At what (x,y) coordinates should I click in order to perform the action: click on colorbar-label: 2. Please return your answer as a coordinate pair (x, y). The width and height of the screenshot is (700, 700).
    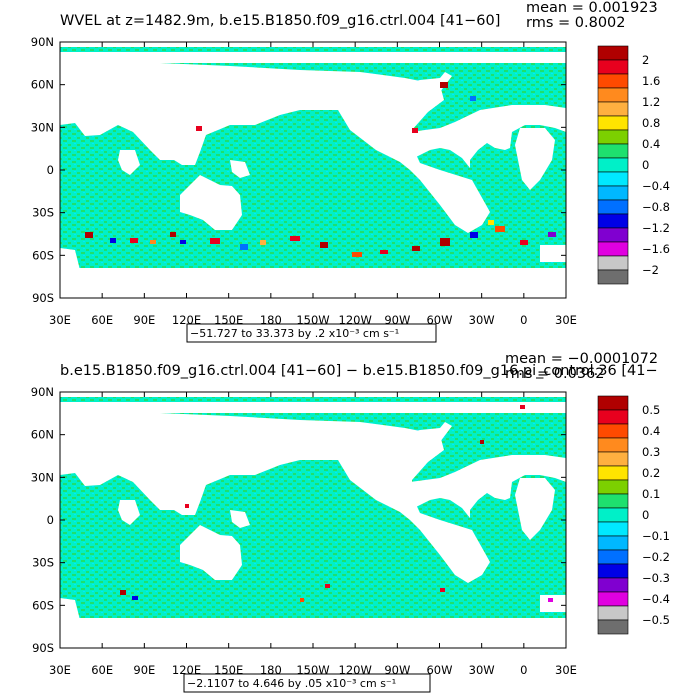
    Looking at the image, I should click on (645, 60).